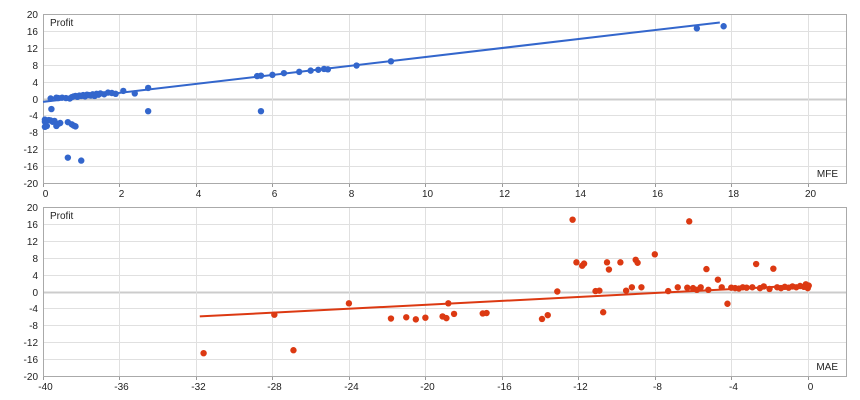  What do you see at coordinates (199, 194) in the screenshot?
I see `x-tick-label: 4` at bounding box center [199, 194].